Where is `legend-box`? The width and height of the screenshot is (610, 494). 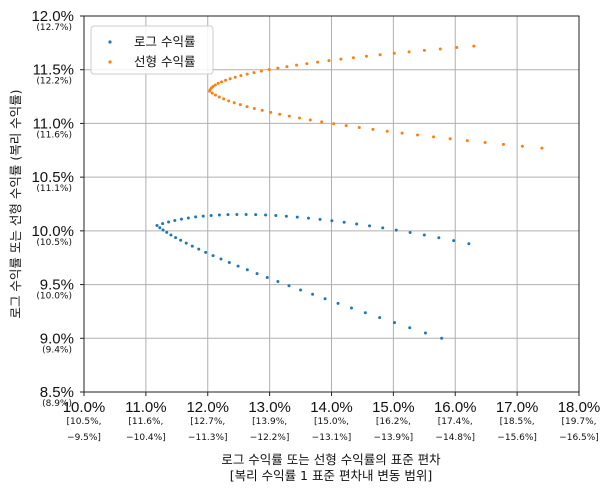 legend-box is located at coordinates (152, 50).